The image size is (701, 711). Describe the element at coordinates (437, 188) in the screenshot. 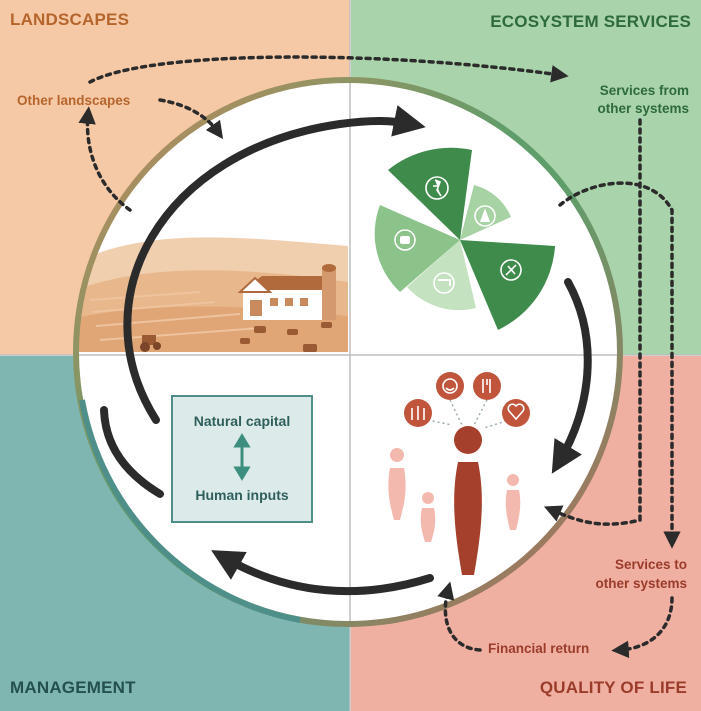

I see `hiking-icon` at that location.